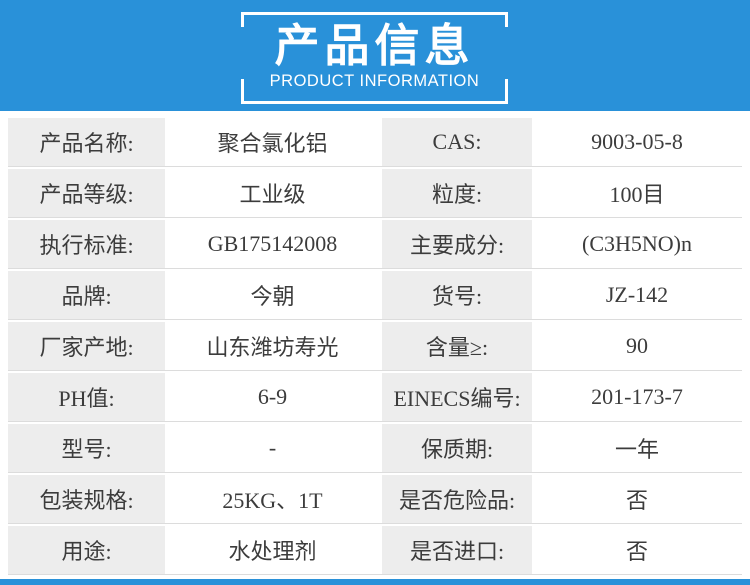 Image resolution: width=750 pixels, height=585 pixels. Describe the element at coordinates (86, 550) in the screenshot. I see `label-cell: 用途:` at that location.